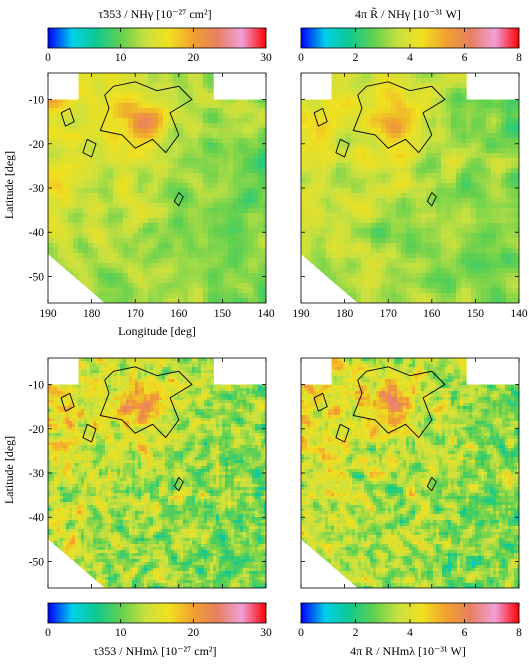 The image size is (529, 668). I want to click on colorbar-top-left: 0 10 20 30, so click(158, 45).